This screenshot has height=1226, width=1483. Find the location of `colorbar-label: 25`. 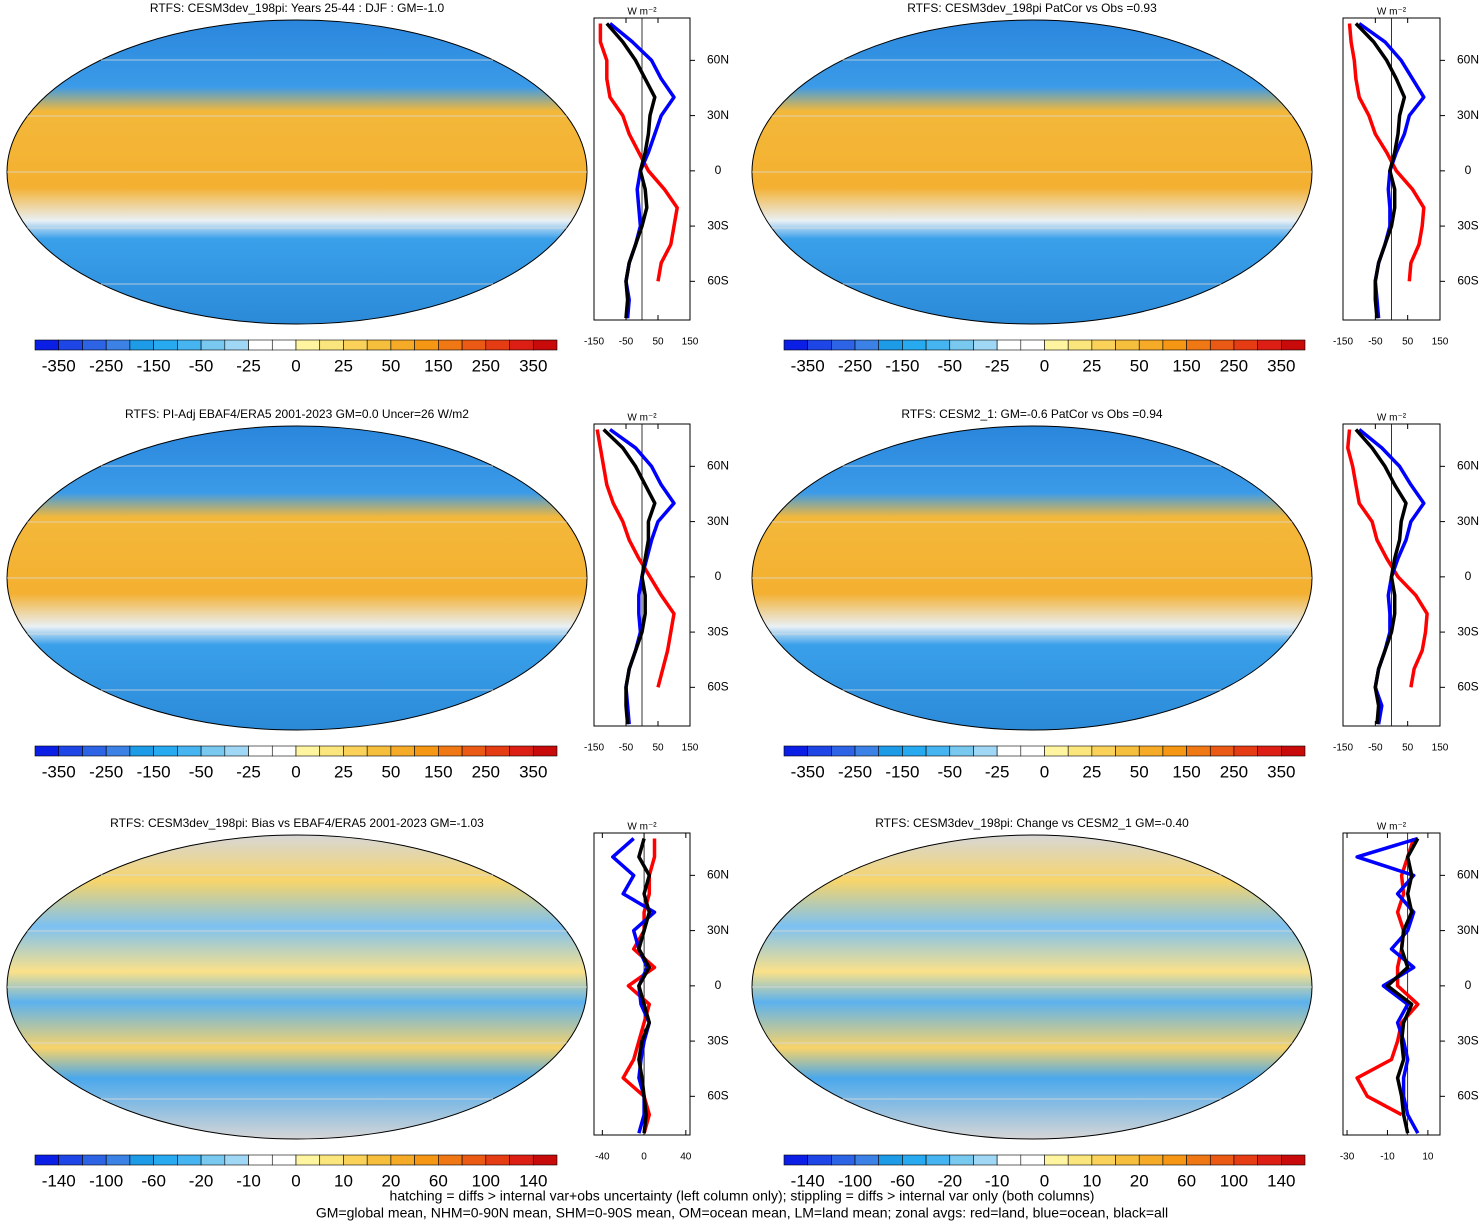

colorbar-label: 25 is located at coordinates (343, 771).